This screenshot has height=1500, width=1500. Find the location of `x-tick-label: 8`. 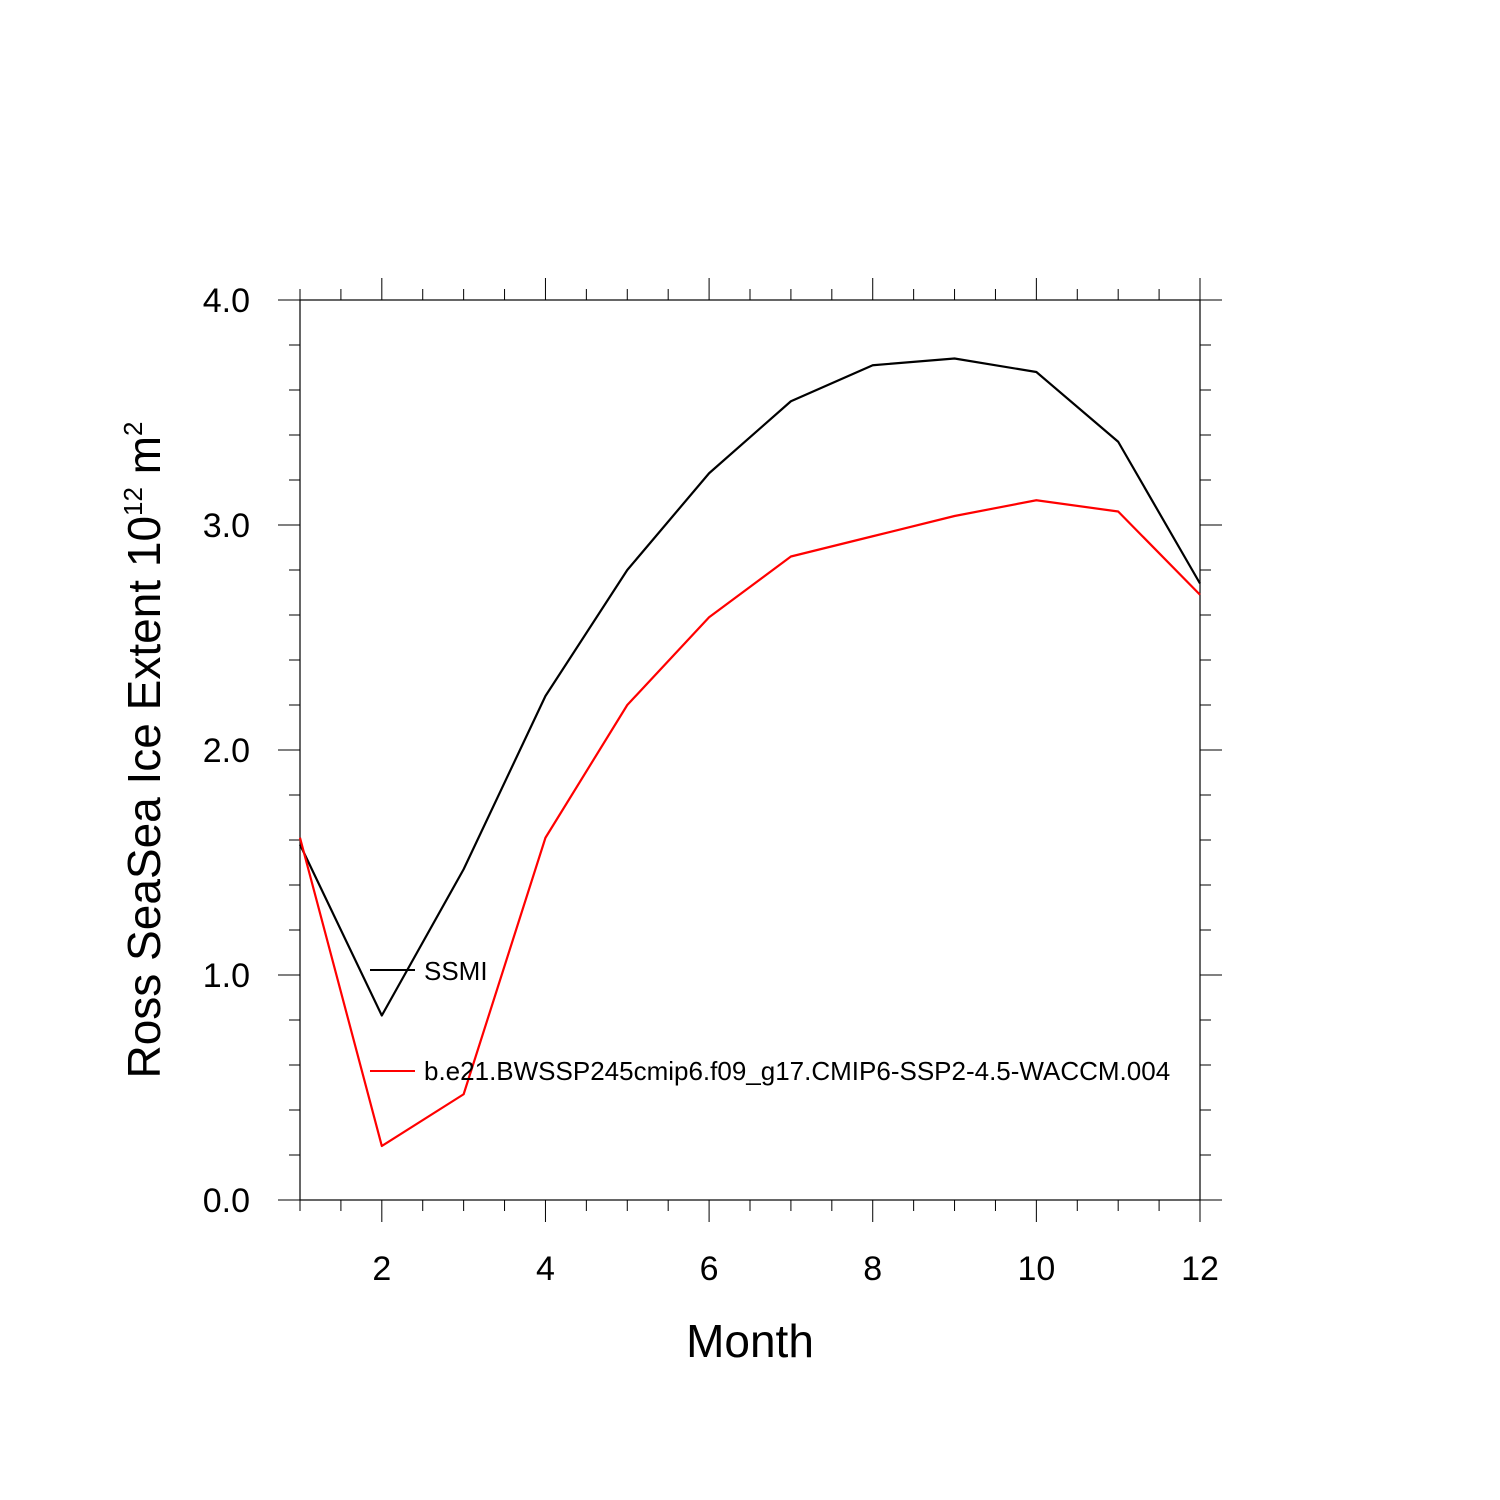

x-tick-label: 8 is located at coordinates (872, 1269).